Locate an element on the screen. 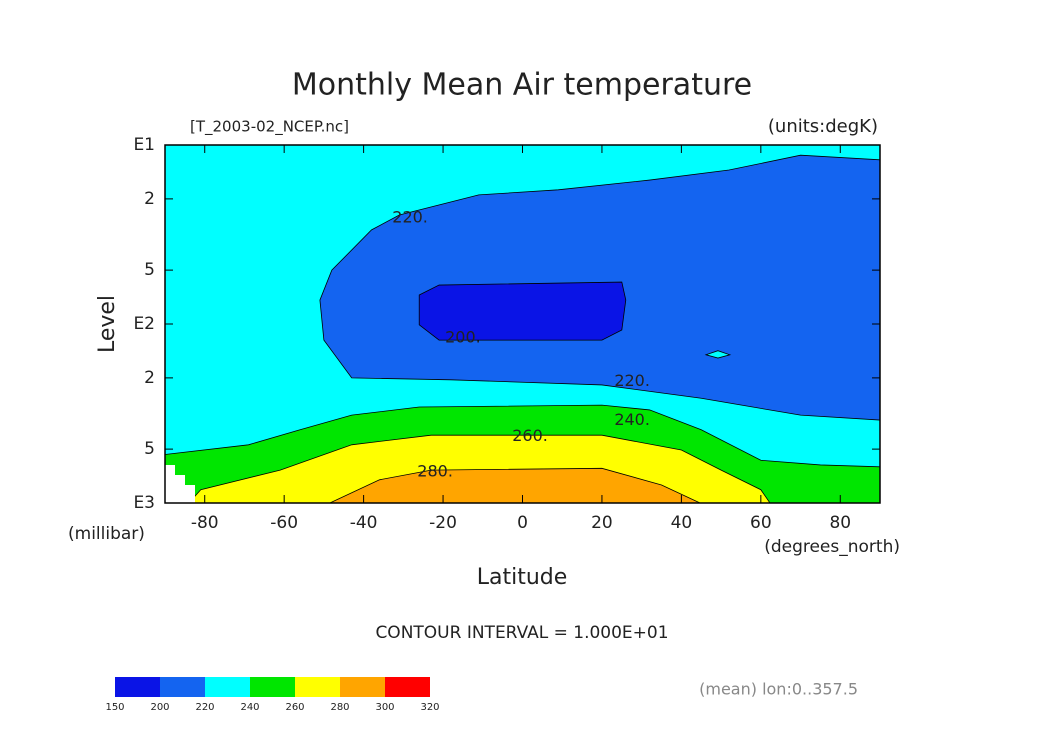  colorbar-label: 260 is located at coordinates (294, 707).